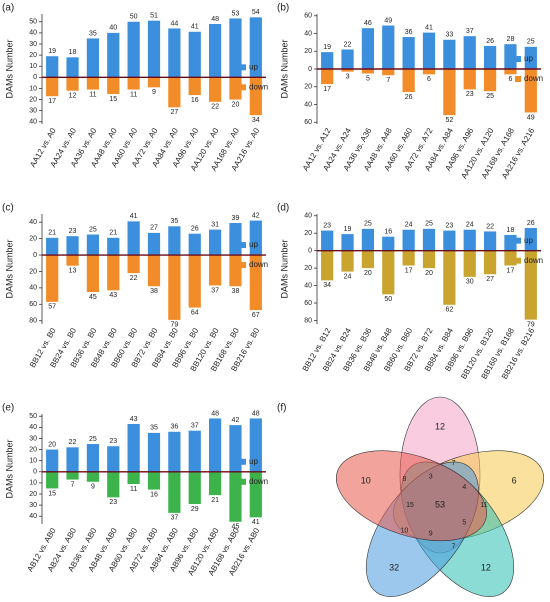 The height and width of the screenshot is (602, 550). Describe the element at coordinates (52, 493) in the screenshot. I see `value-label: 15` at that location.